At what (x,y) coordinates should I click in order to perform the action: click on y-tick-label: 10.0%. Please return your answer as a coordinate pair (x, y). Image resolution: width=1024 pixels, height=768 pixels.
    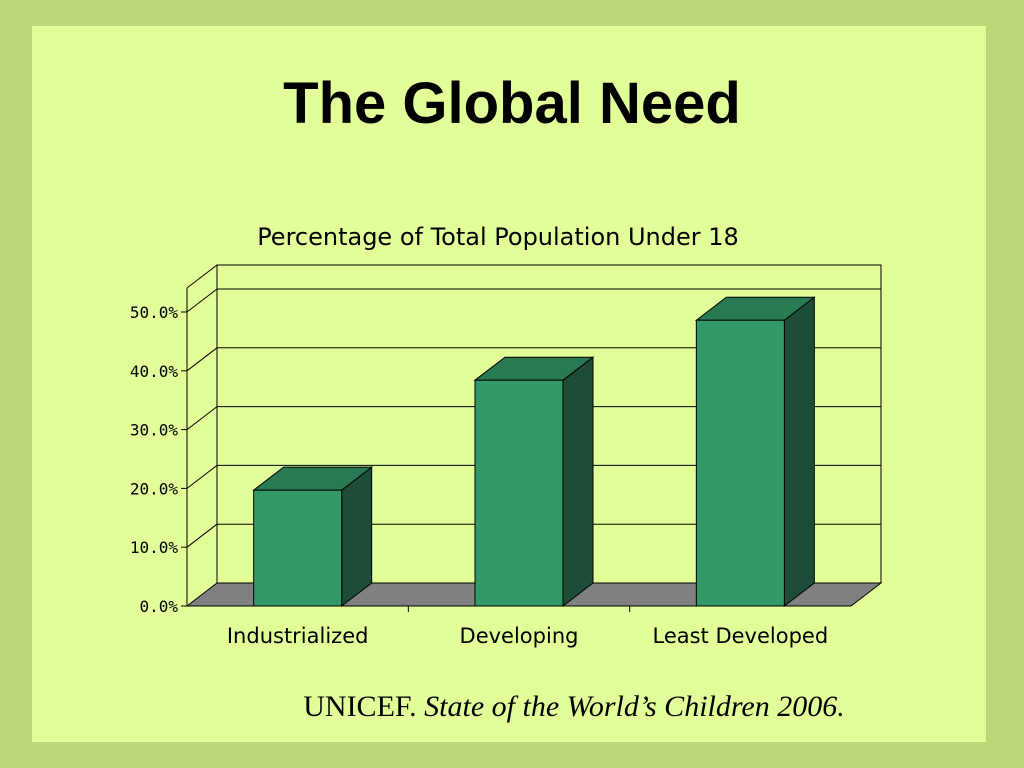
    Looking at the image, I should click on (154, 547).